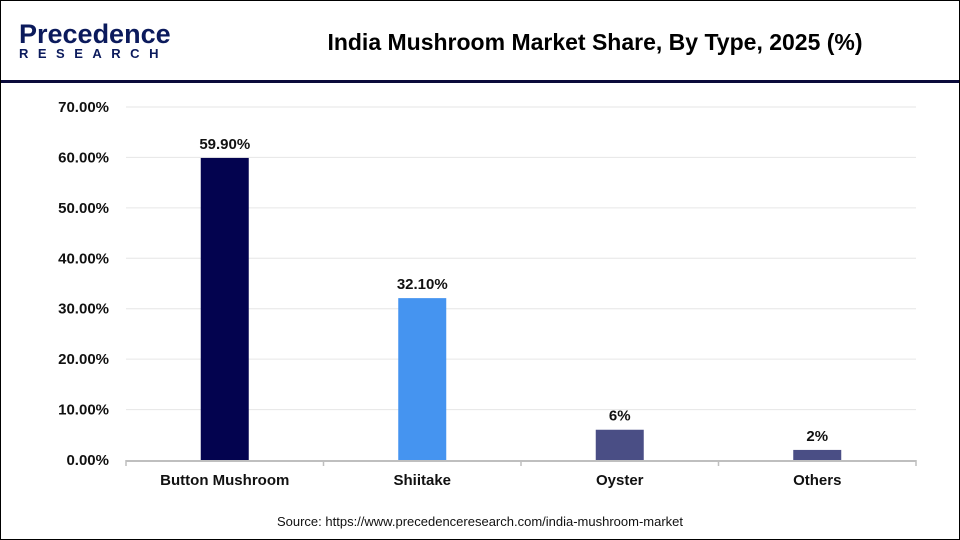  Describe the element at coordinates (95, 34) in the screenshot. I see `logo-line1: Precedence` at that location.